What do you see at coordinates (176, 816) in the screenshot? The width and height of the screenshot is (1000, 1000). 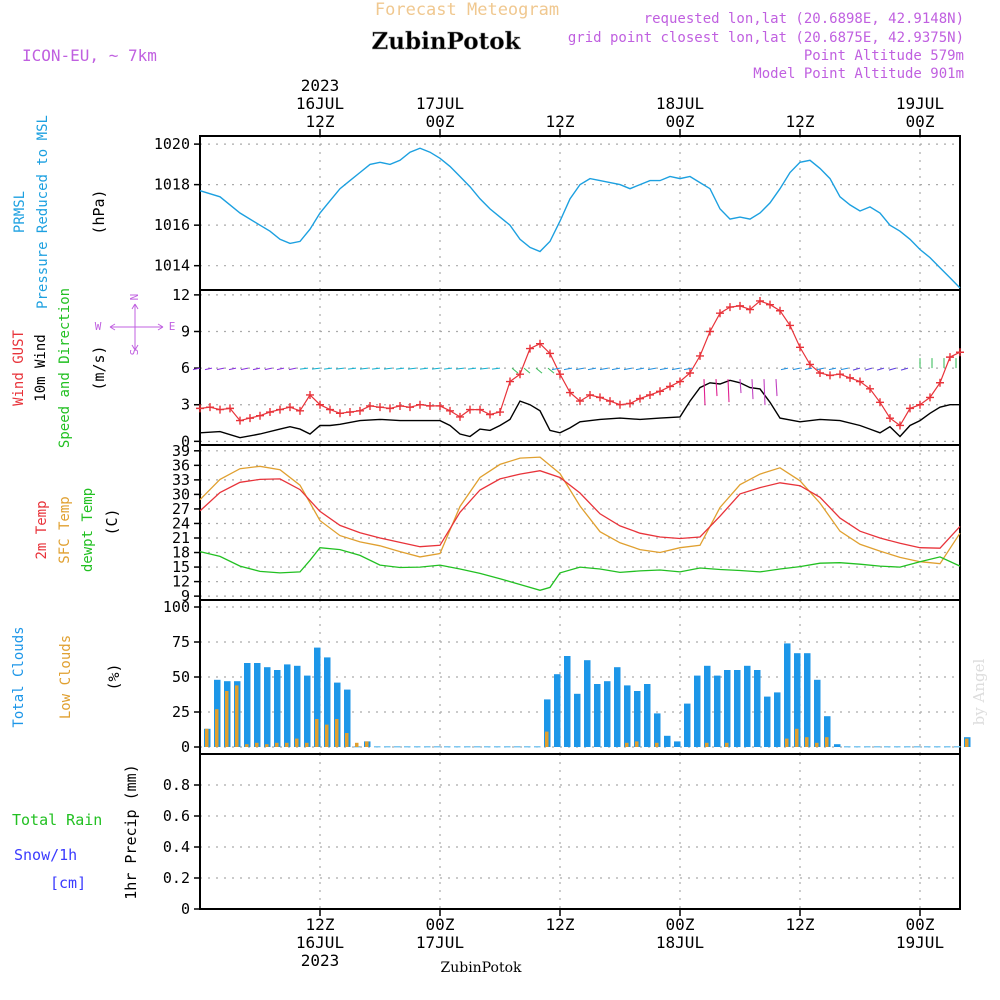 I see `y-tick-label: 0.6` at bounding box center [176, 816].